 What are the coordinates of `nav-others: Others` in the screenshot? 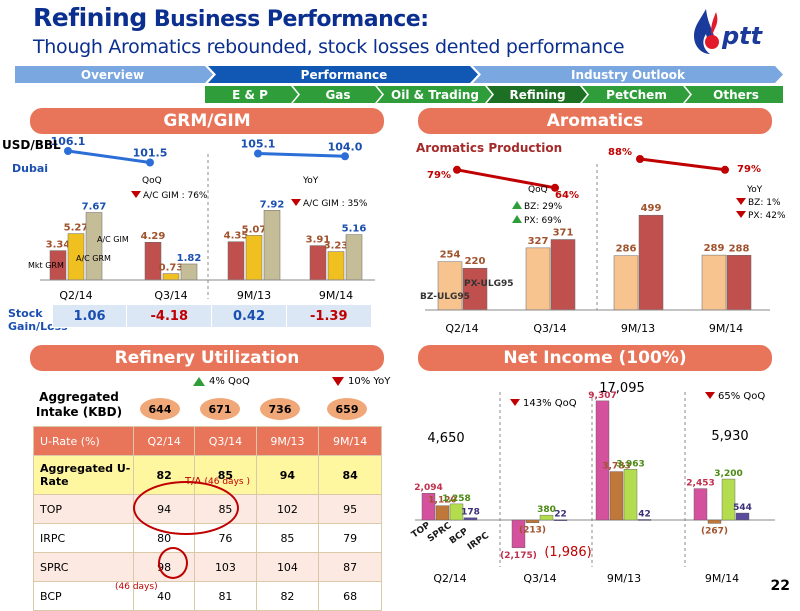 It's located at (736, 94).